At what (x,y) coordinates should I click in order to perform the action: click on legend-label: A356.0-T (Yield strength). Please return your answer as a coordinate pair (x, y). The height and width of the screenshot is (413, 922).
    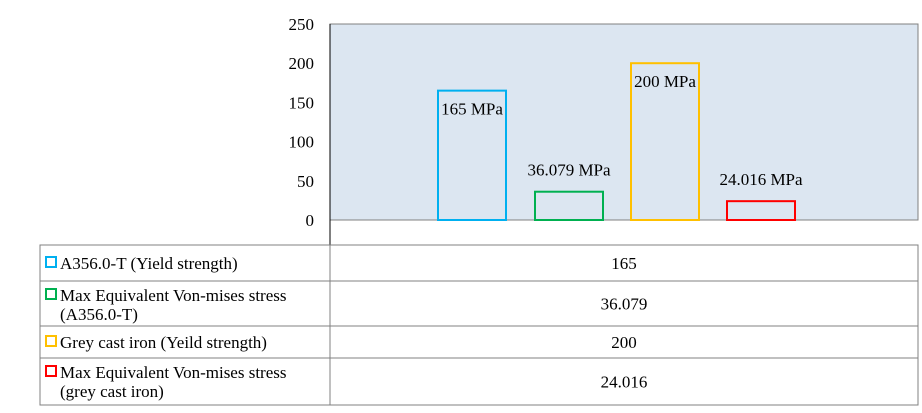
    Looking at the image, I should click on (149, 263).